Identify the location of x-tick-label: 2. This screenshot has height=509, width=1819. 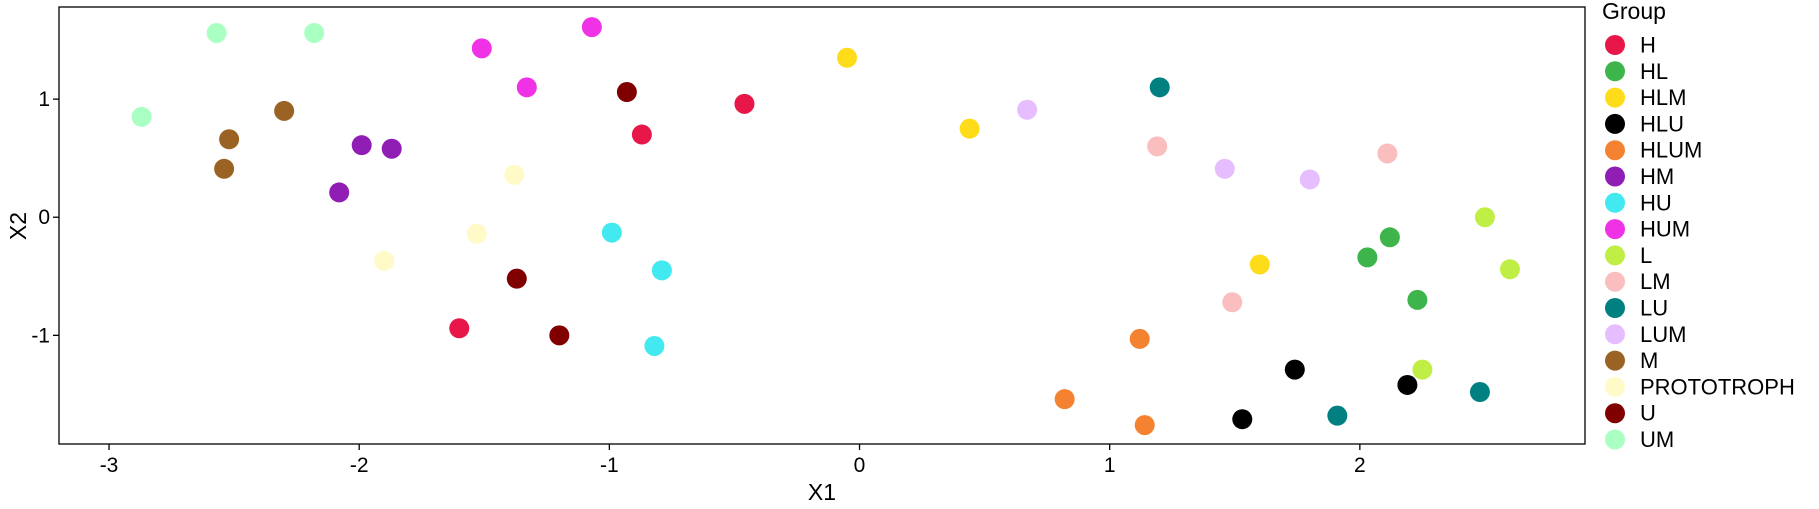
(1360, 465).